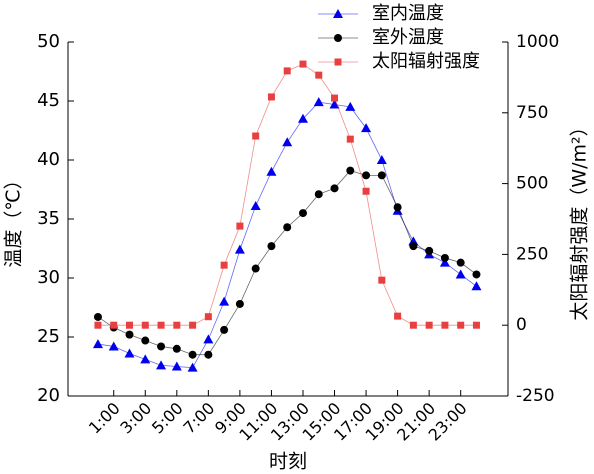  I want to click on legend-label: 室外温度, so click(408, 37).